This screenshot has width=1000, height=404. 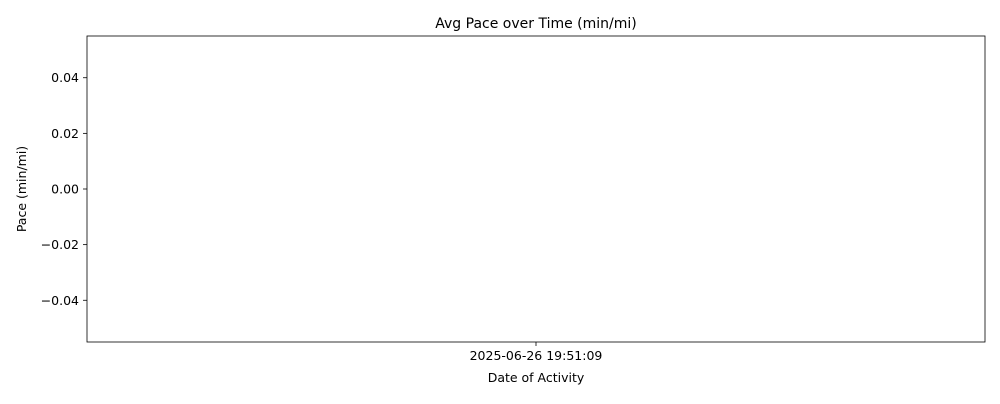 I want to click on y-tick-label: −0.04, so click(x=60, y=300).